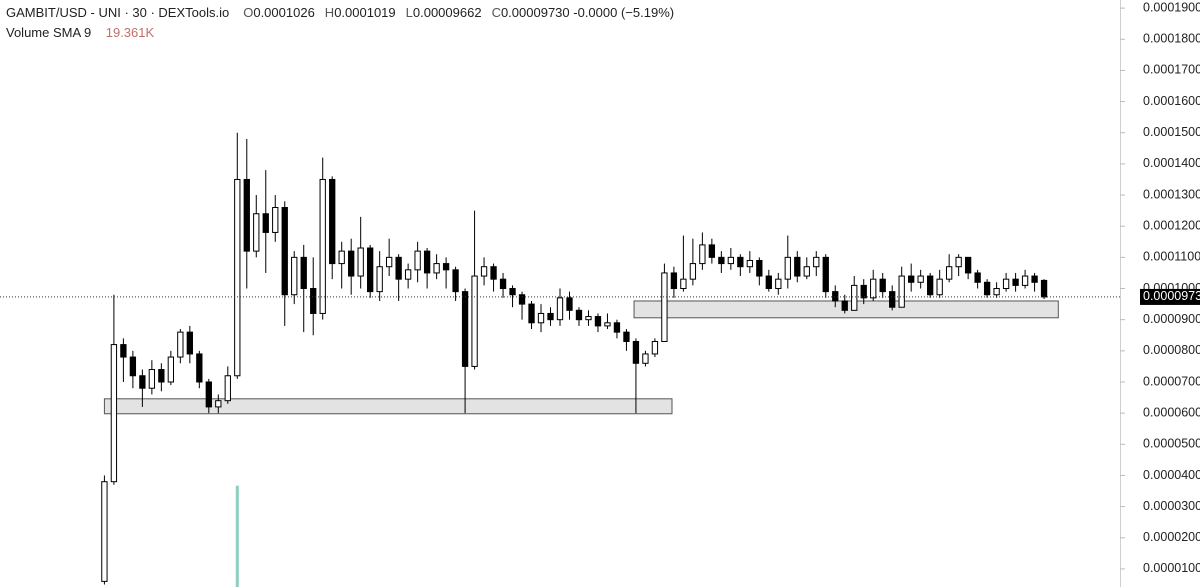 This screenshot has width=1200, height=587. Describe the element at coordinates (329, 12) in the screenshot. I see `ohlc-label: H` at that location.